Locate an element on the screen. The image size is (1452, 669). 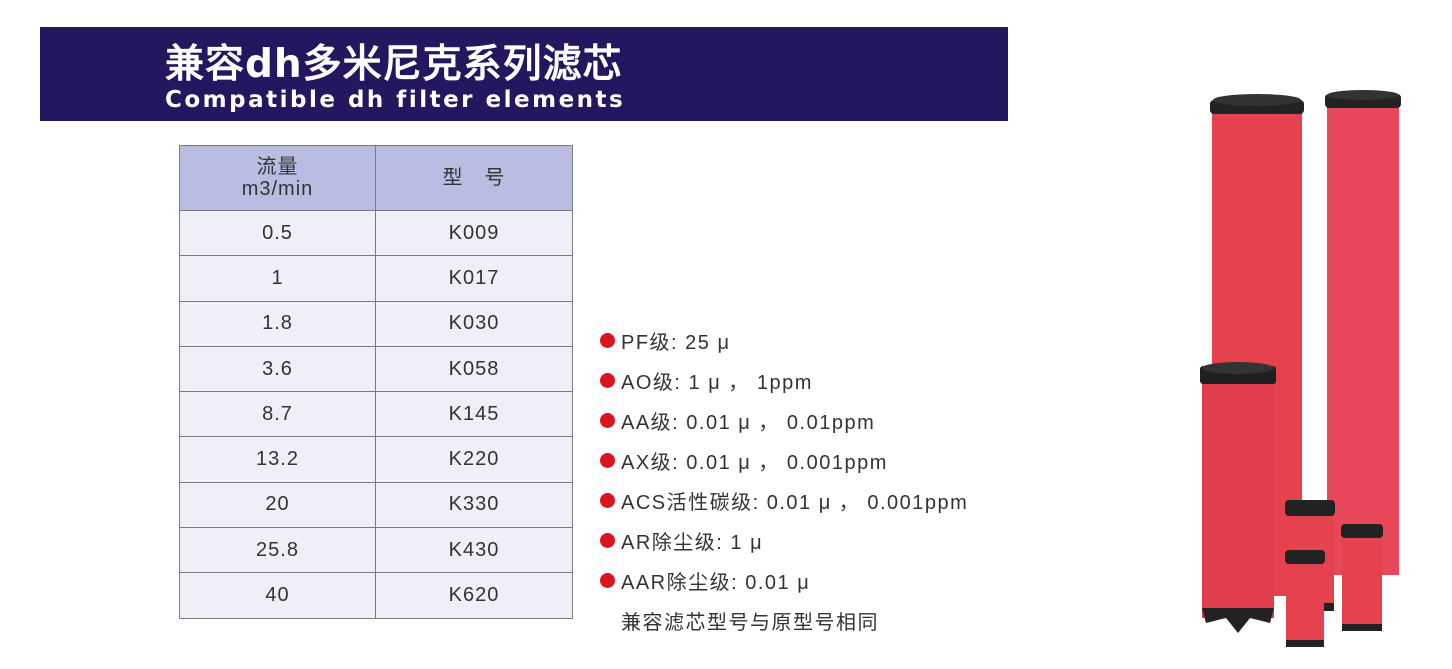
spec-item: AX级: 0.01 μ ， 0.001ppm is located at coordinates (784, 460).